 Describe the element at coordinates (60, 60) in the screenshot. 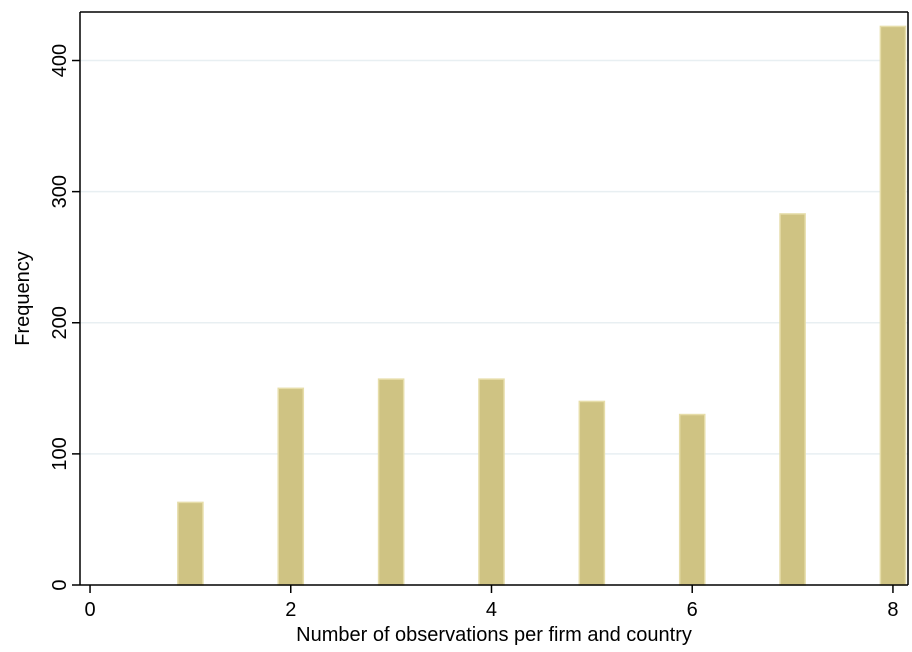

I see `y-tick-label: 400` at that location.